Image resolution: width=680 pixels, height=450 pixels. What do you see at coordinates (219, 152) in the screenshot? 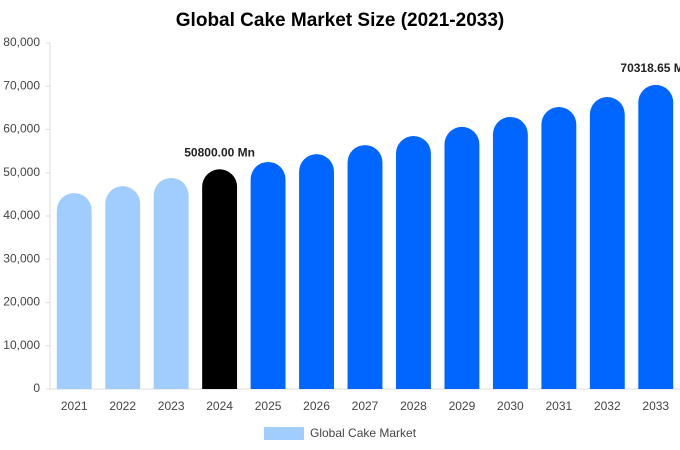
I see `value-label: 50800.00 Mn` at bounding box center [219, 152].